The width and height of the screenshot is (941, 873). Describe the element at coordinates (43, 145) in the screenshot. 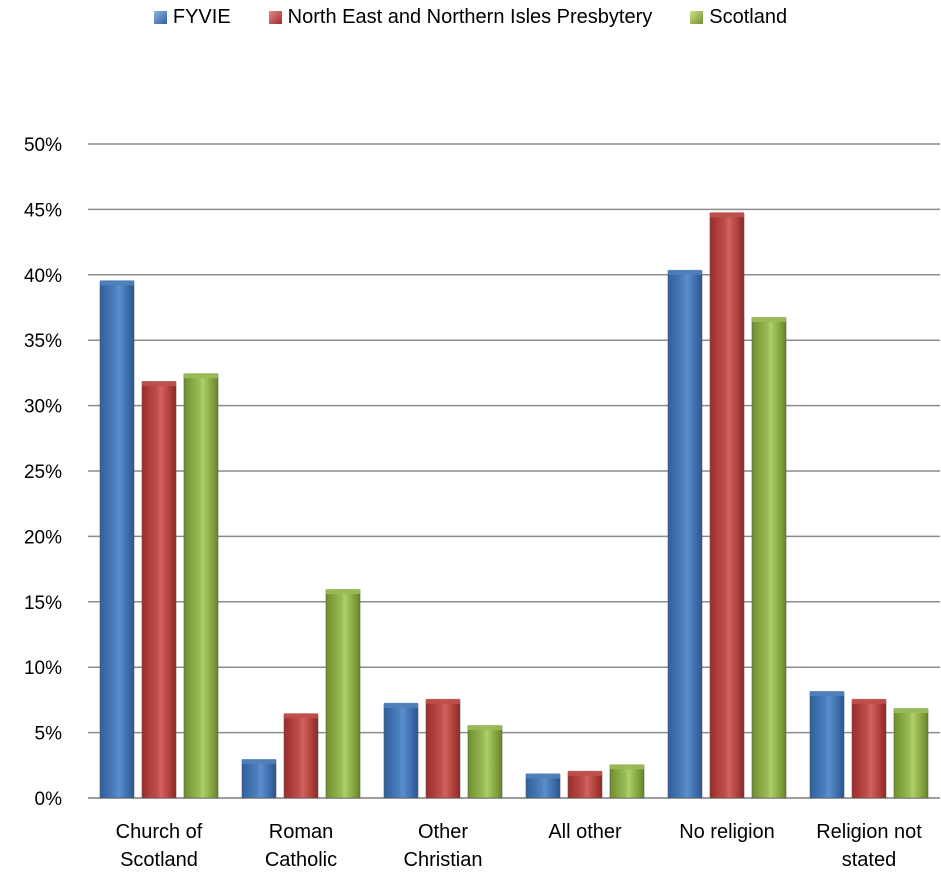

I see `y-tick-label: 50%` at that location.